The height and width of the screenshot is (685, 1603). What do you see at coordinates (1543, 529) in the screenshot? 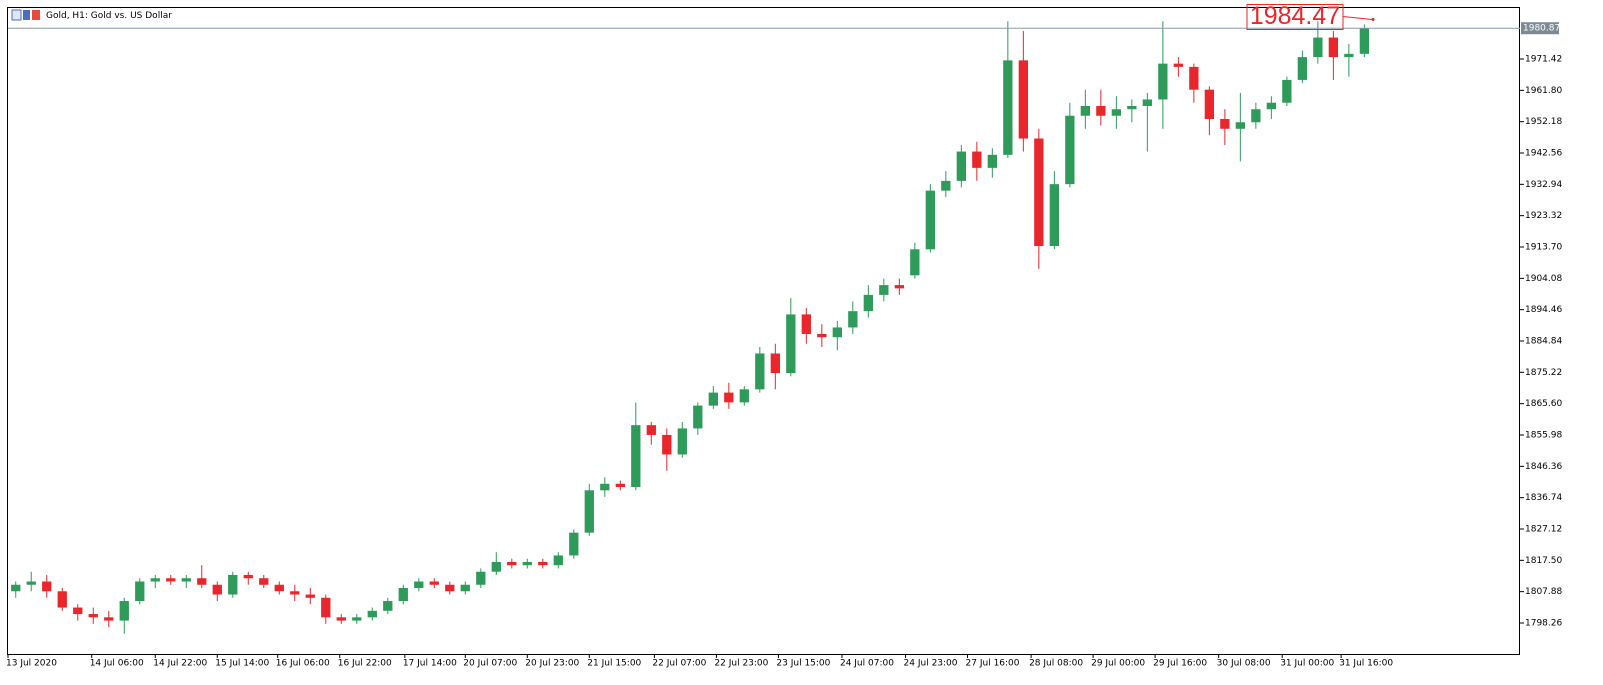
I see `y-tick-label: 1827.12` at bounding box center [1543, 529].